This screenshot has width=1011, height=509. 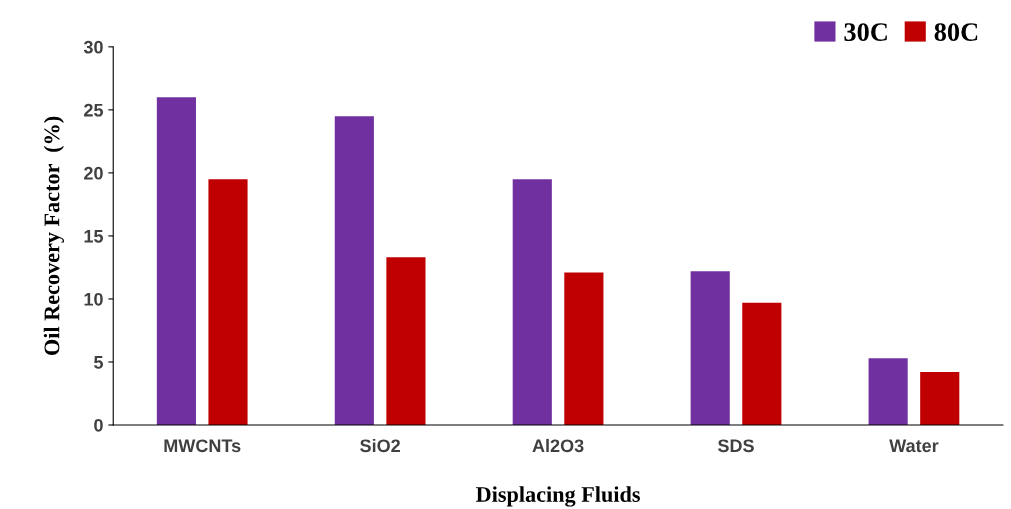 What do you see at coordinates (380, 445) in the screenshot?
I see `x-tick-label: SiO2` at bounding box center [380, 445].